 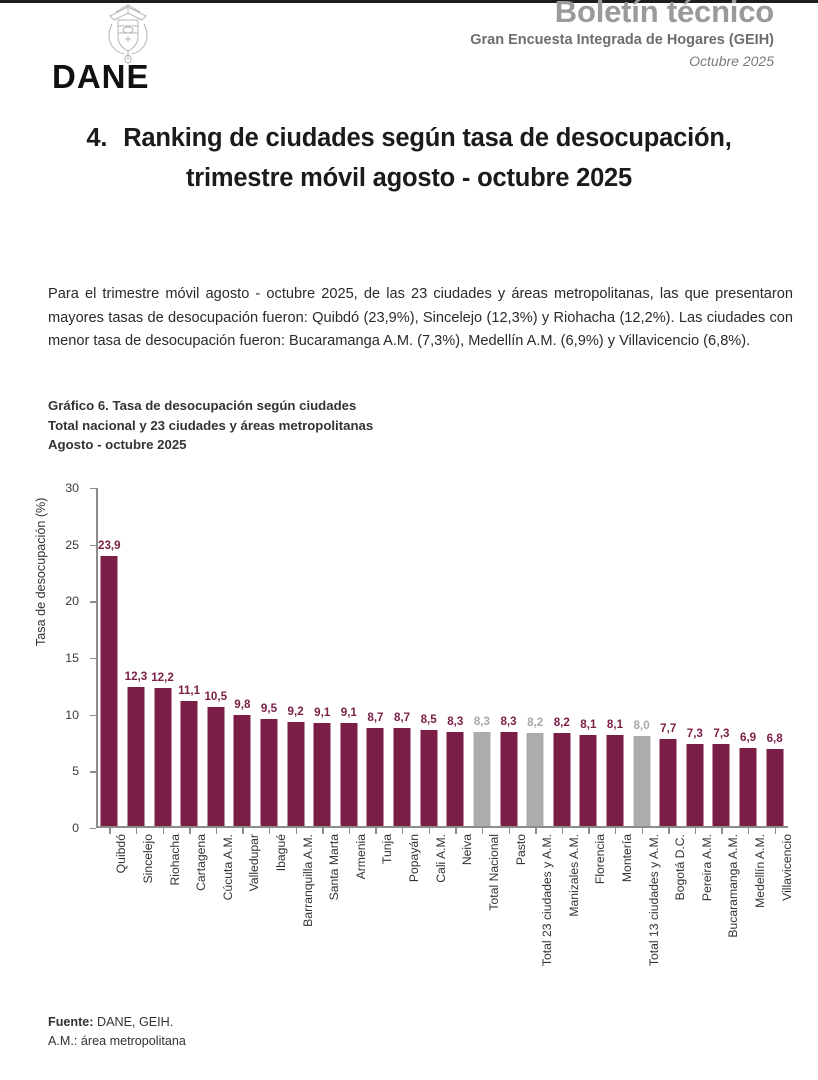 What do you see at coordinates (467, 850) in the screenshot?
I see `x-axis-label: Neiva` at bounding box center [467, 850].